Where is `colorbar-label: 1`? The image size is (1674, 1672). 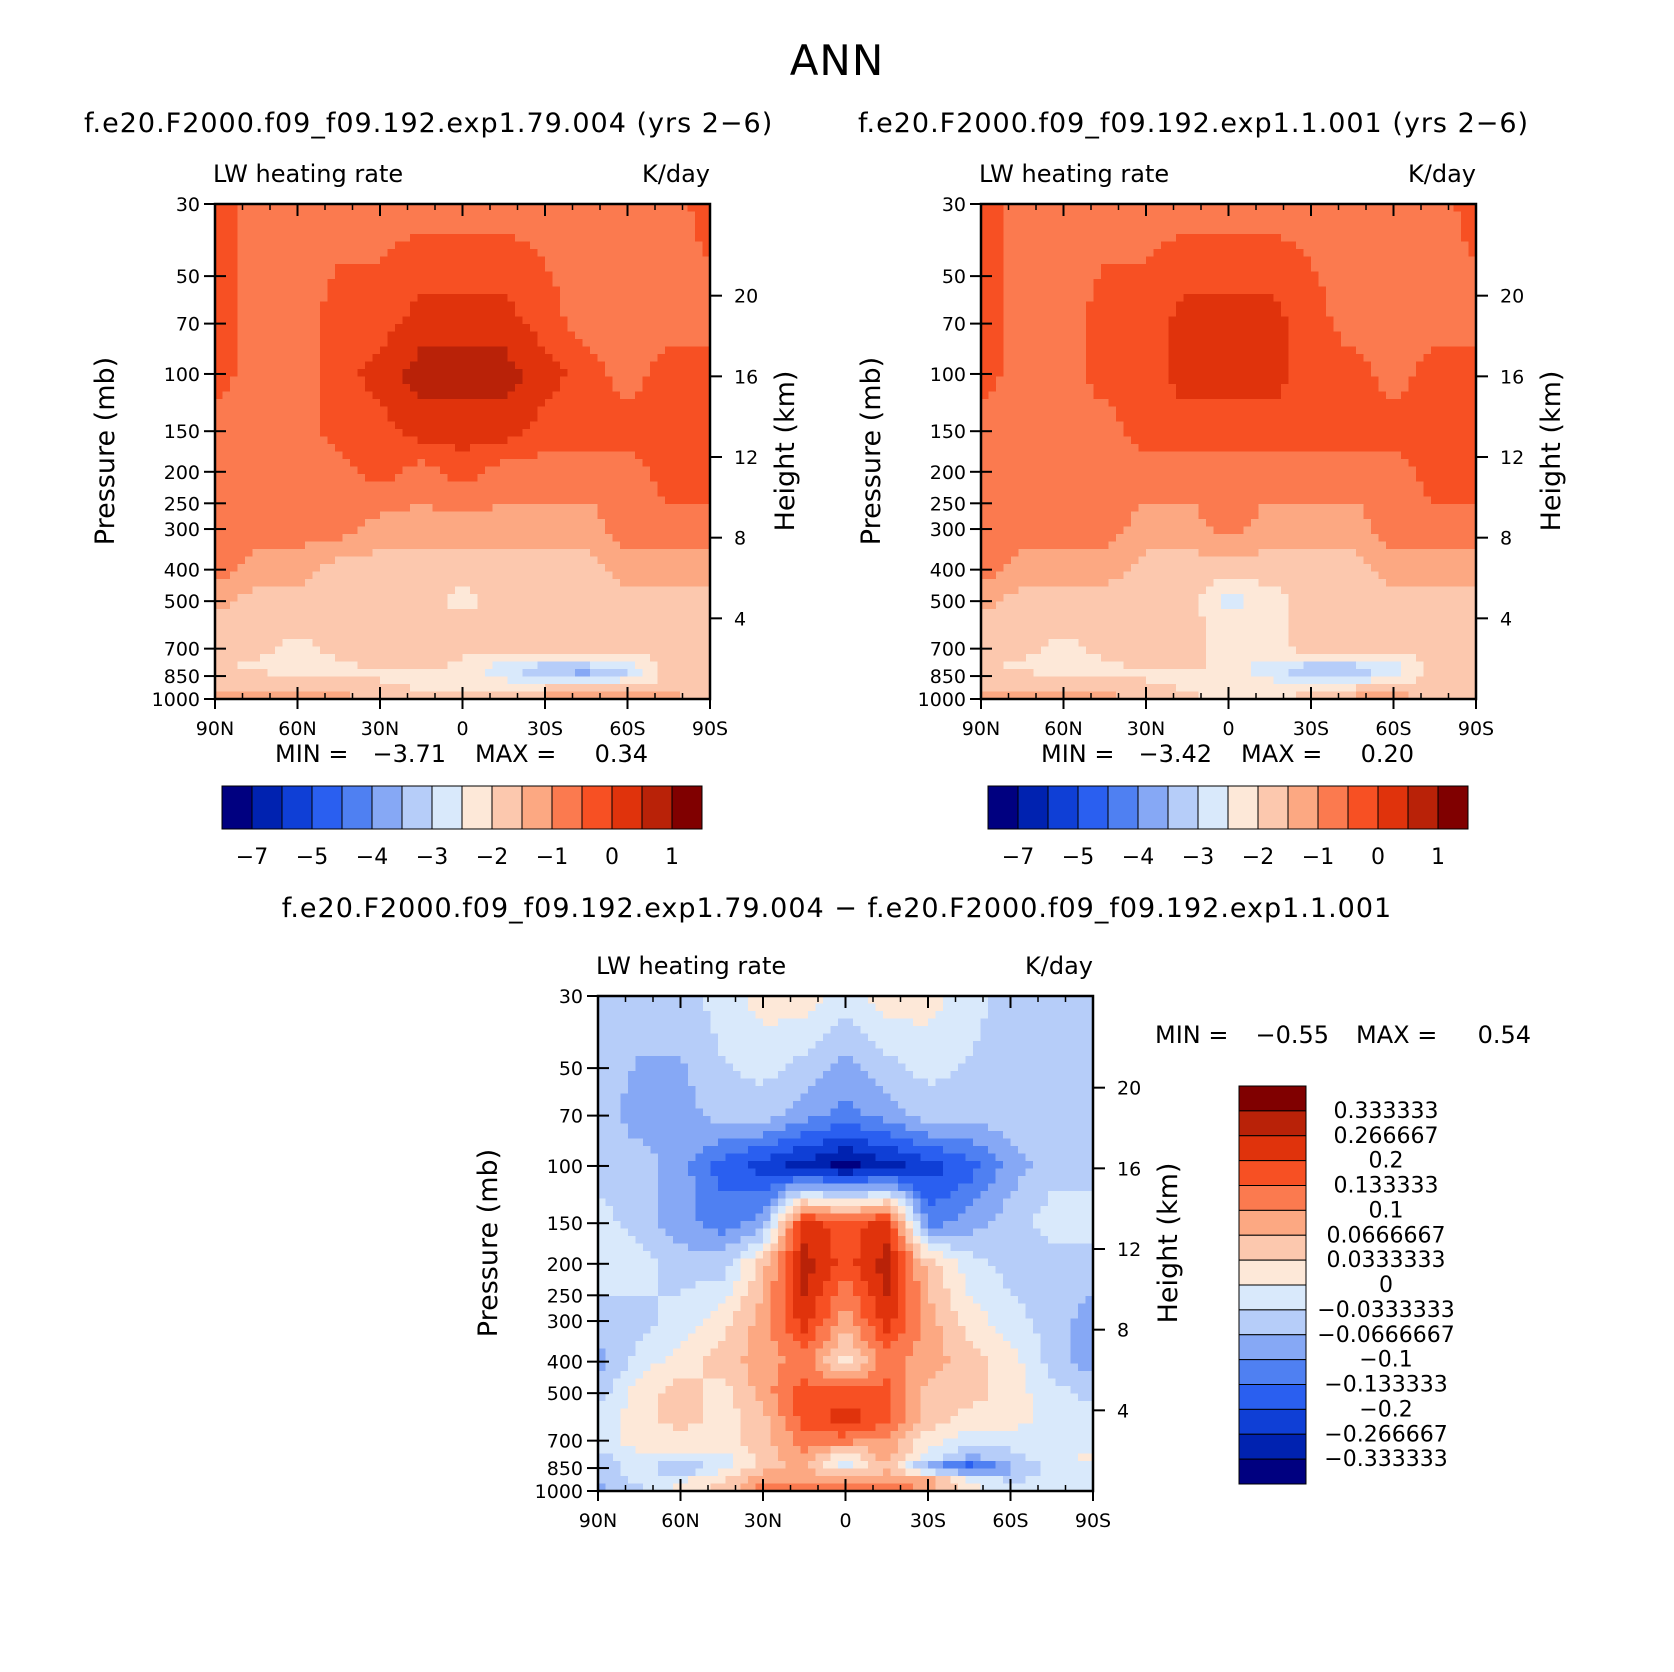 colorbar-label: 1 is located at coordinates (672, 857).